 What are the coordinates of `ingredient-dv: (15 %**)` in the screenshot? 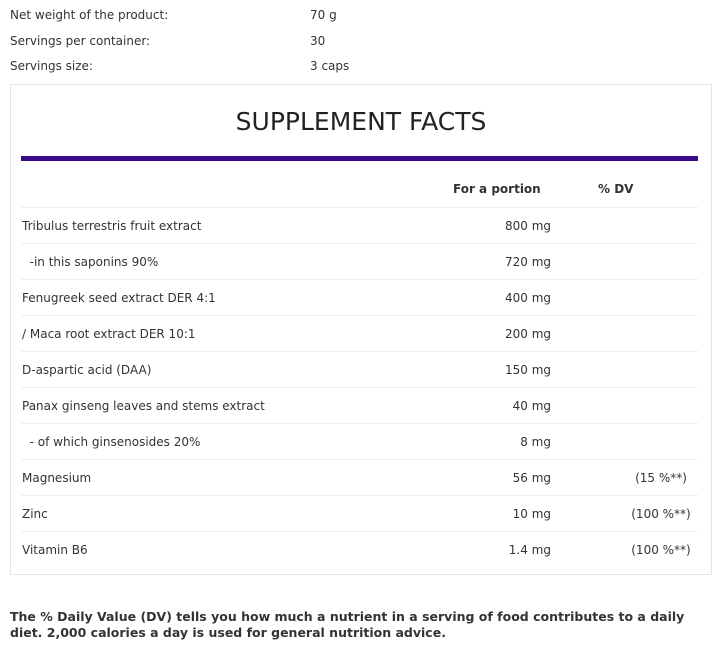 It's located at (661, 478).